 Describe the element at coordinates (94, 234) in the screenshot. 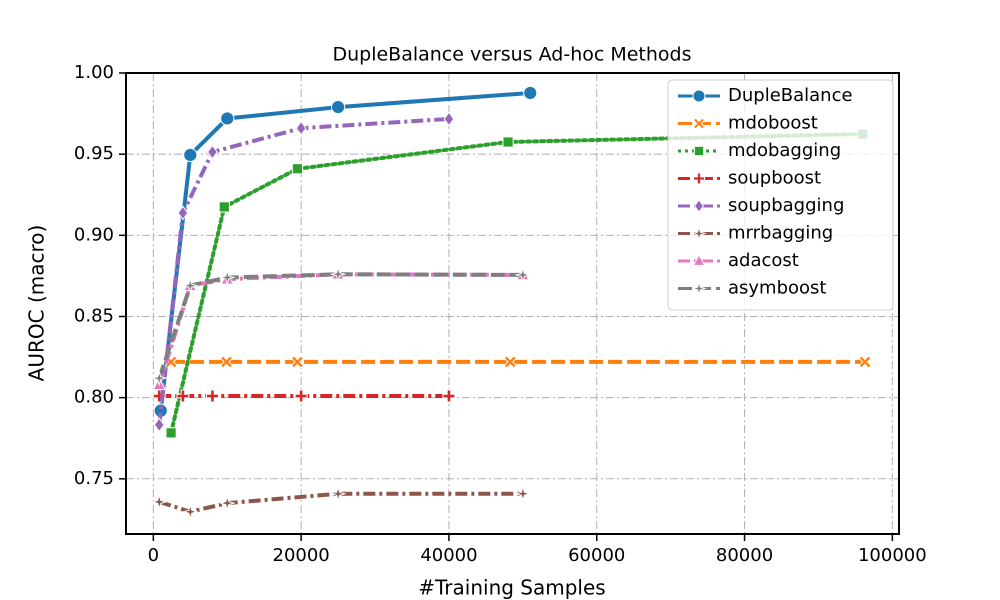

I see `y-tick-label: 0.90` at that location.